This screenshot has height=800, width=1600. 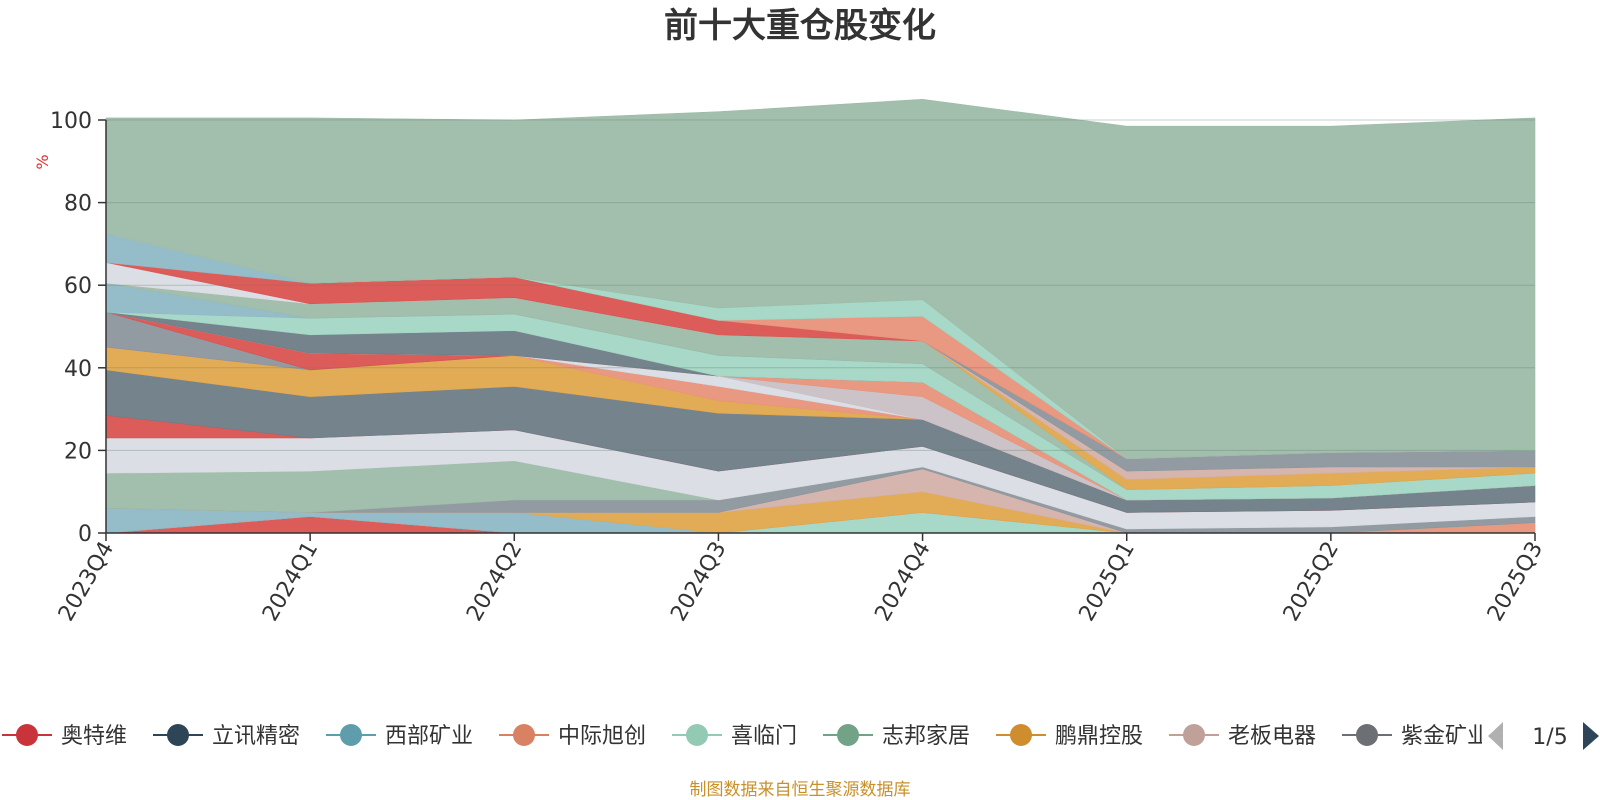 What do you see at coordinates (290, 582) in the screenshot?
I see `x-tick-label: 2024Q1` at bounding box center [290, 582].